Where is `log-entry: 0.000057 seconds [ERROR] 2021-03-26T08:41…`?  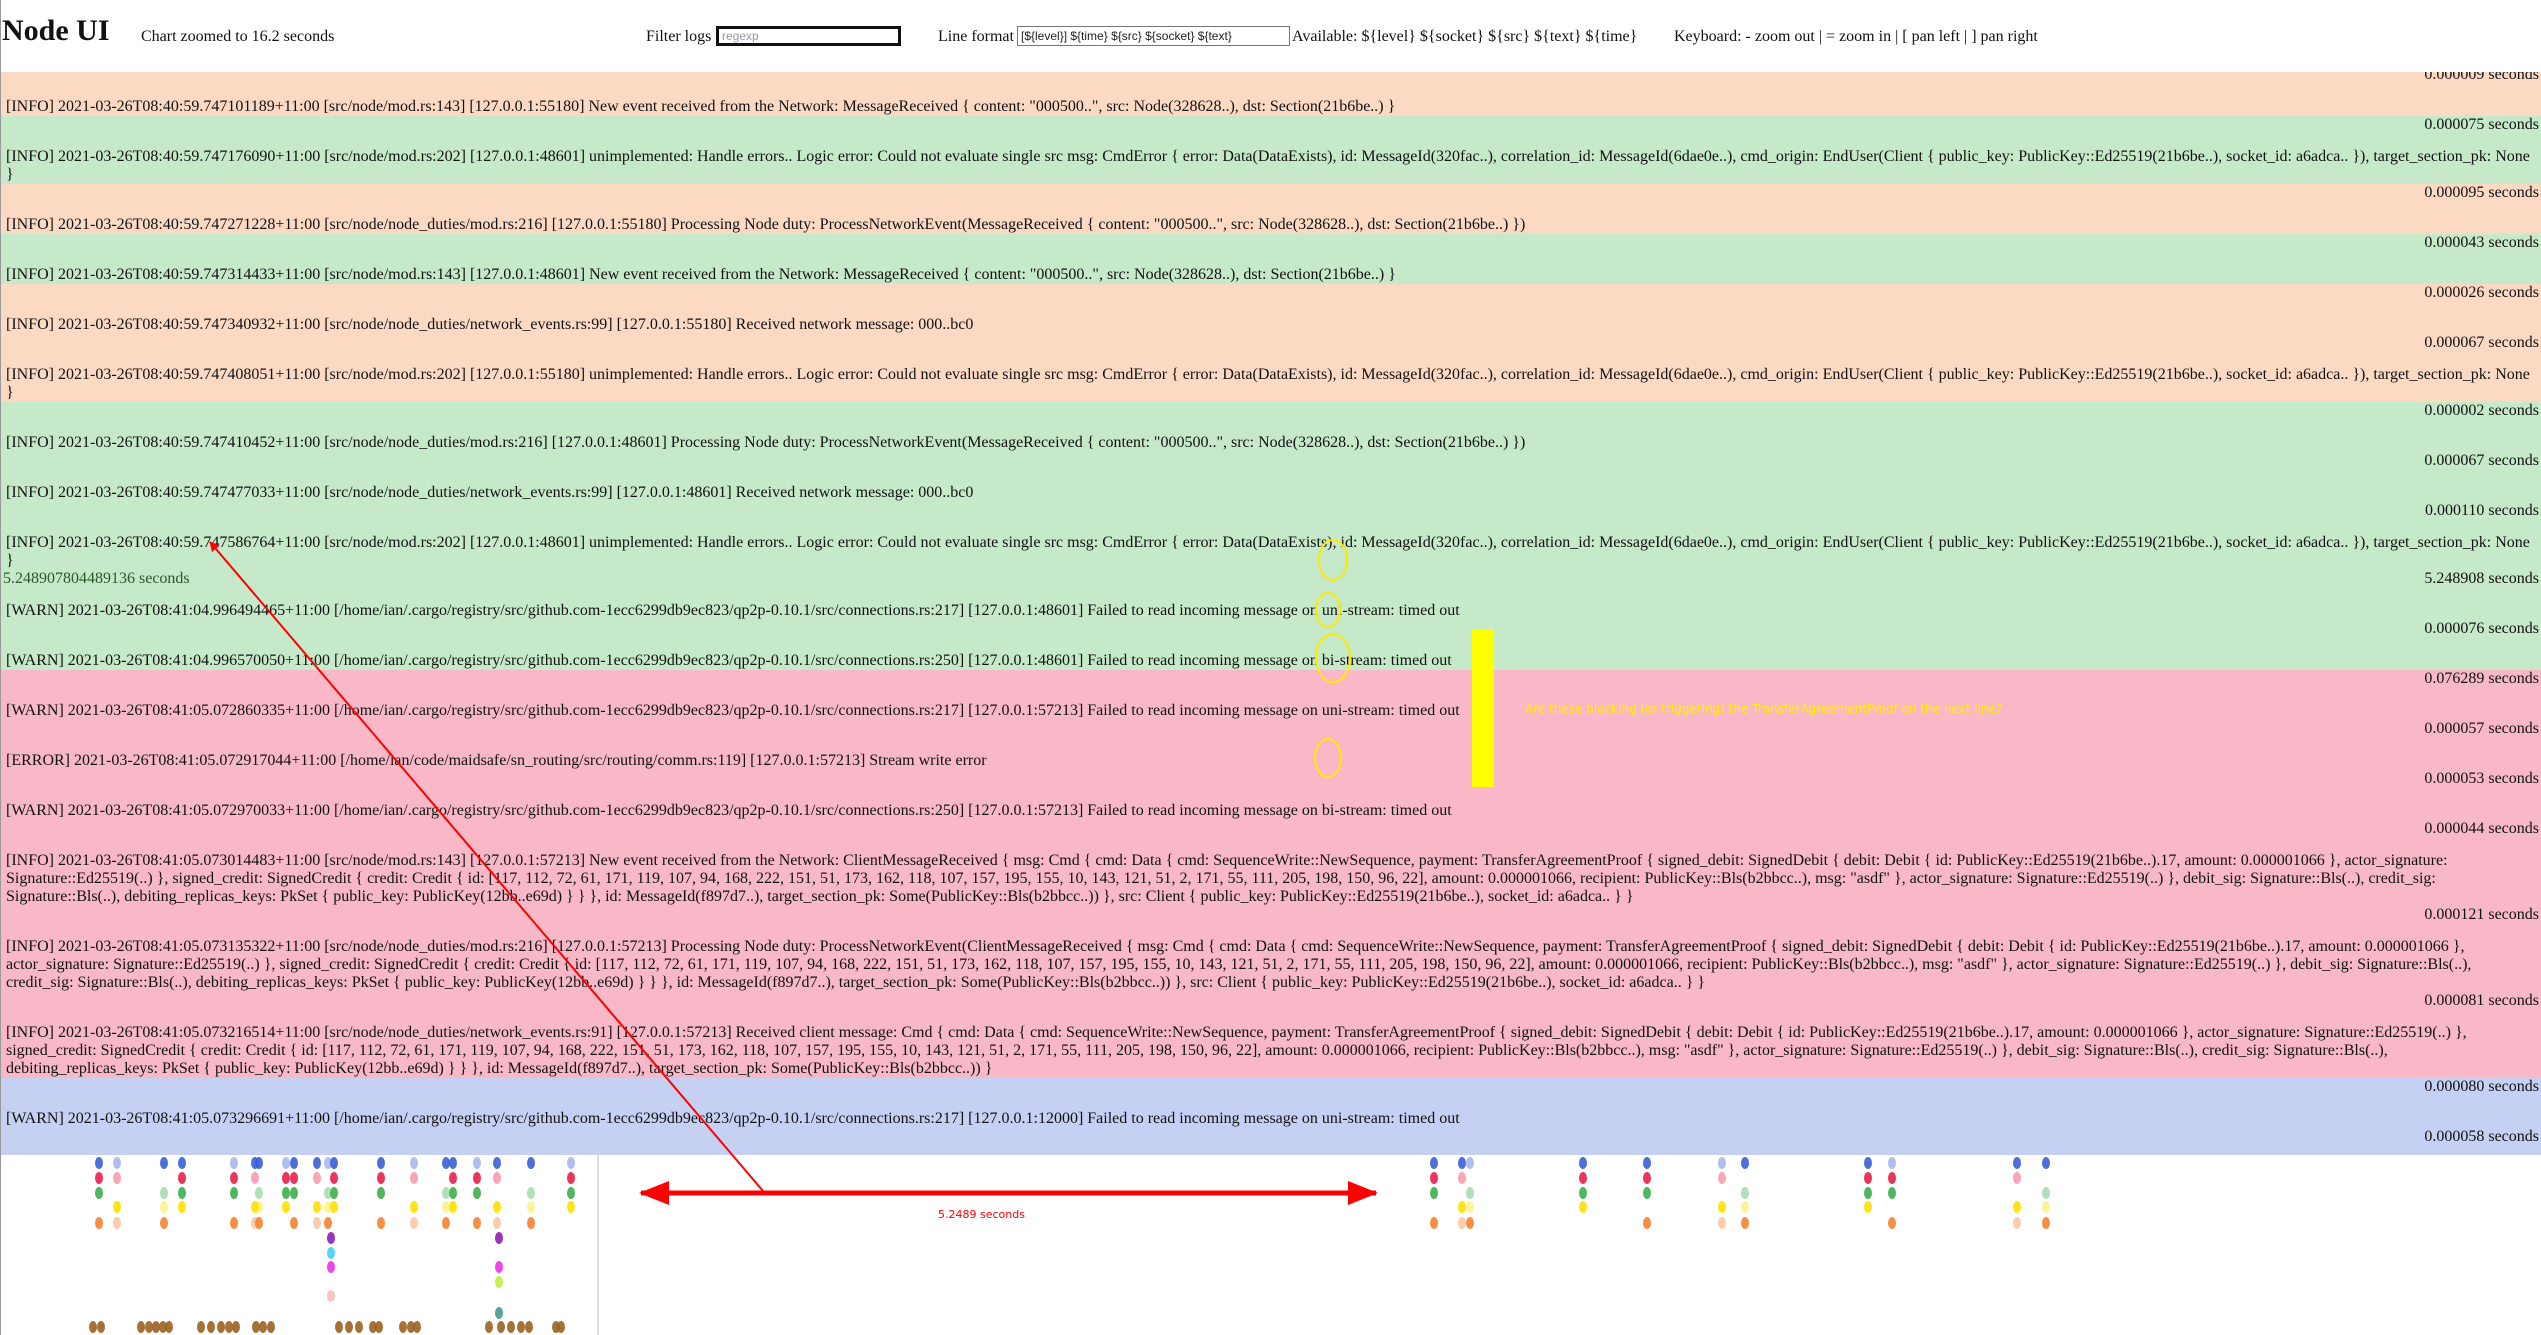 log-entry: 0.000057 seconds [ERROR] 2021-03-26T08:41… is located at coordinates (1271, 745).